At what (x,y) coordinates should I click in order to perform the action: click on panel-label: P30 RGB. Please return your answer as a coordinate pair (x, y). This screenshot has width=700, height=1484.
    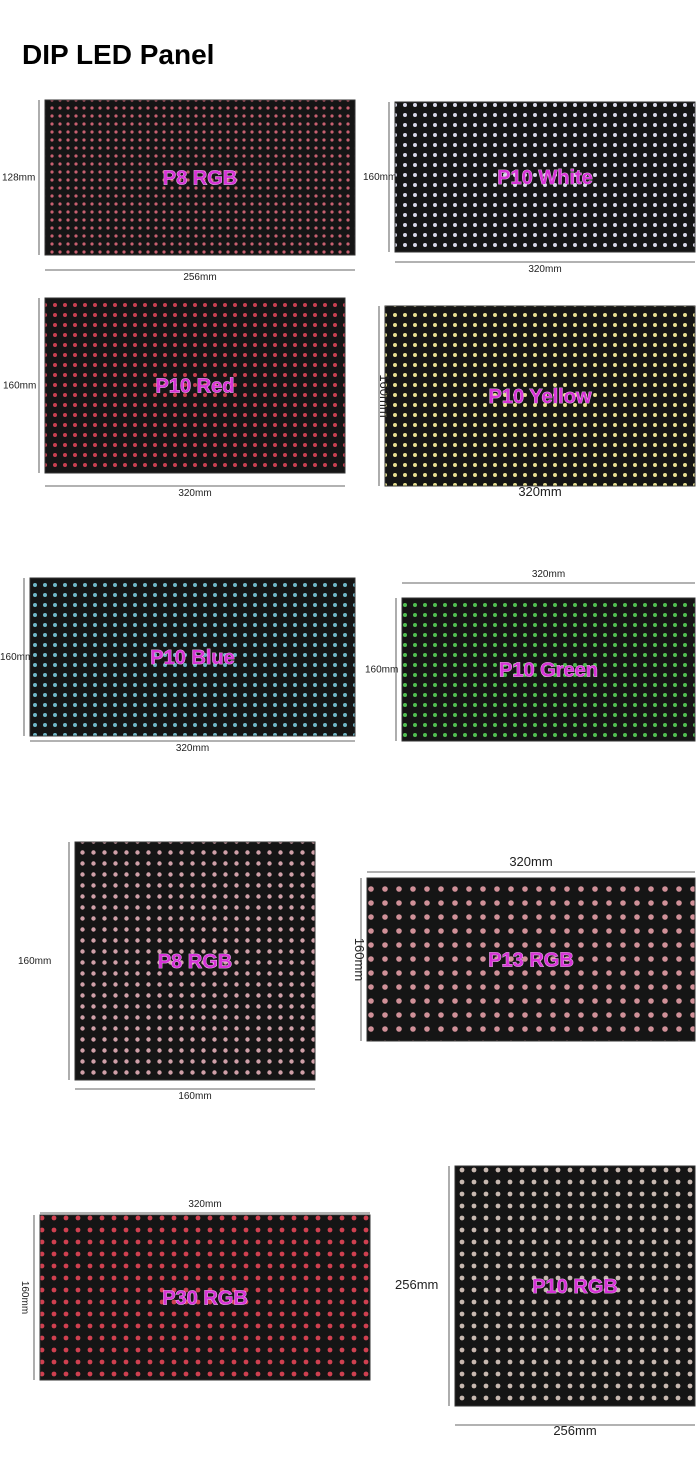
    Looking at the image, I should click on (205, 1299).